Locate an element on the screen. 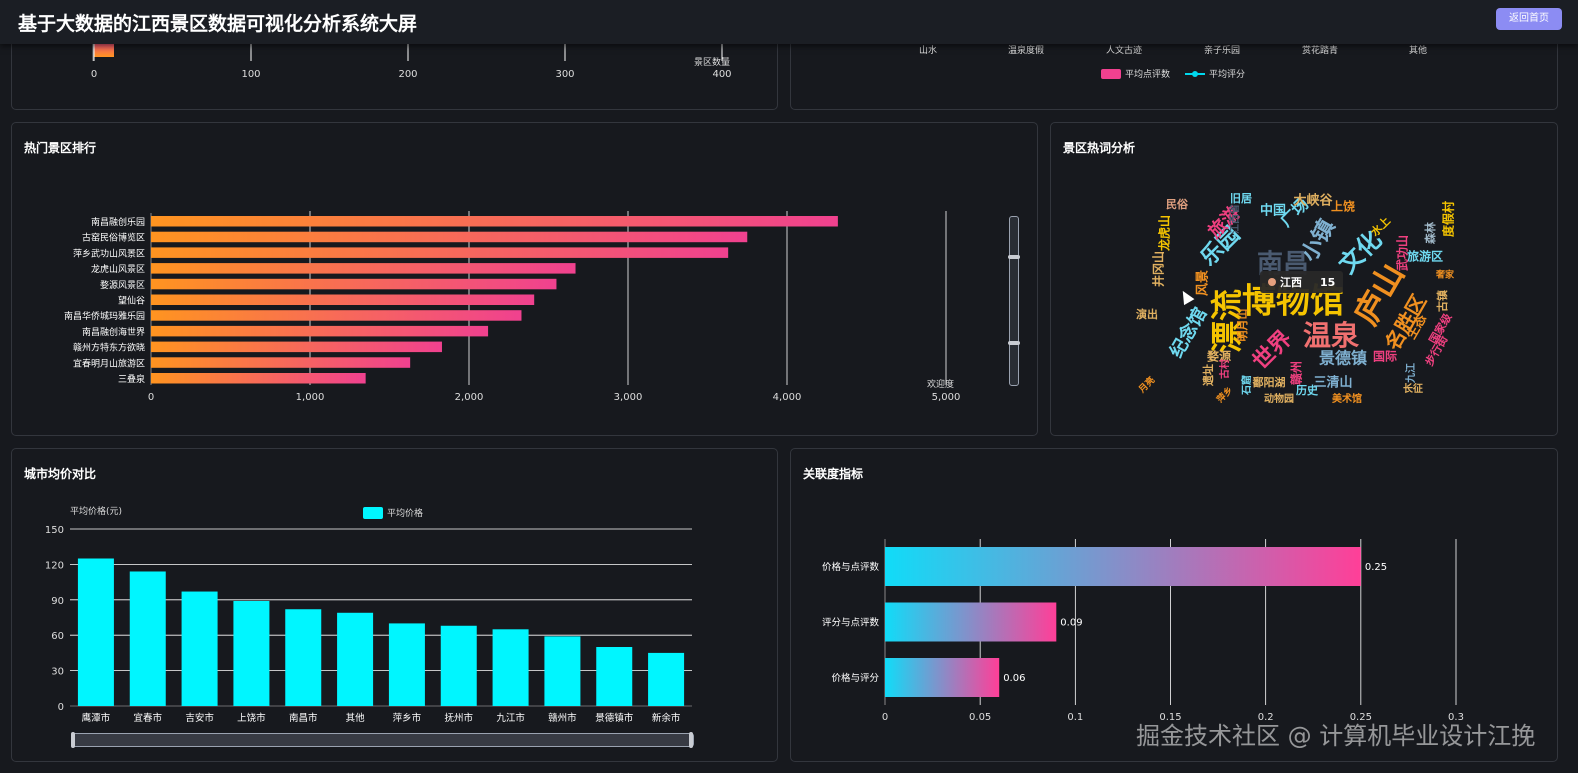  tl-tick-label: 0 is located at coordinates (94, 74).